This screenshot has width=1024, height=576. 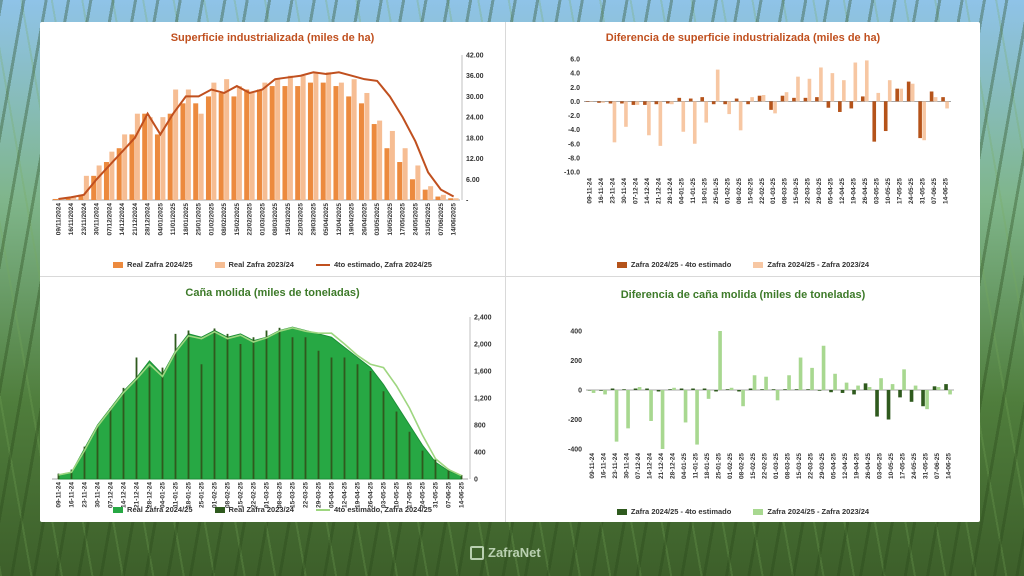 I want to click on legend-item: Zafra 2024/25 - Zafra 2023/24, so click(x=811, y=264).